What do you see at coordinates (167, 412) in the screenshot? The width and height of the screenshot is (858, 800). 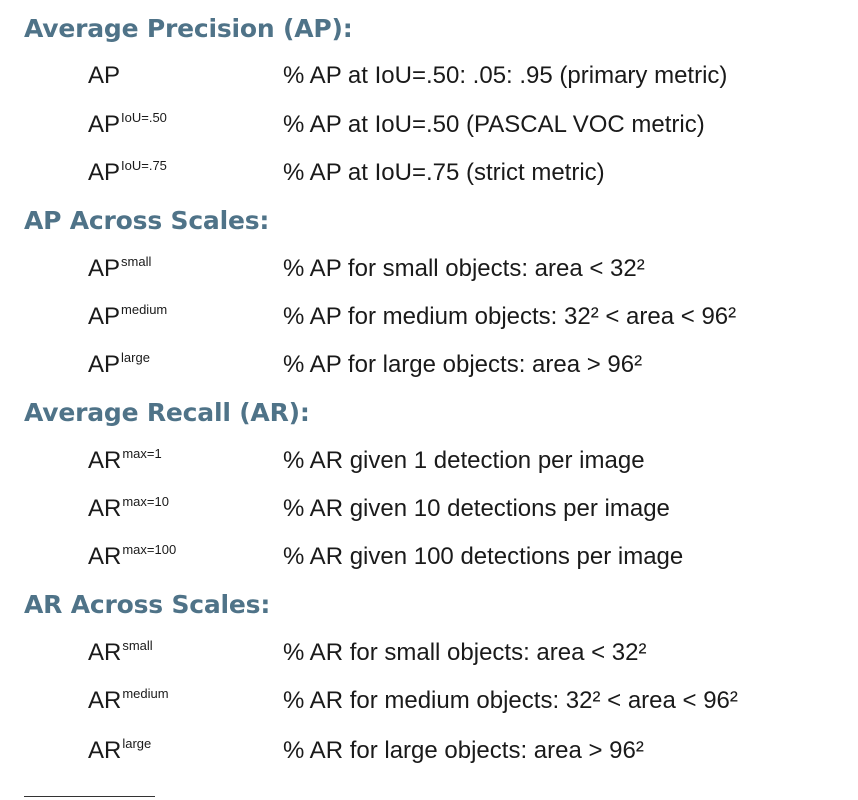 I see `section-heading-average-recall: Average Recall (AR):` at bounding box center [167, 412].